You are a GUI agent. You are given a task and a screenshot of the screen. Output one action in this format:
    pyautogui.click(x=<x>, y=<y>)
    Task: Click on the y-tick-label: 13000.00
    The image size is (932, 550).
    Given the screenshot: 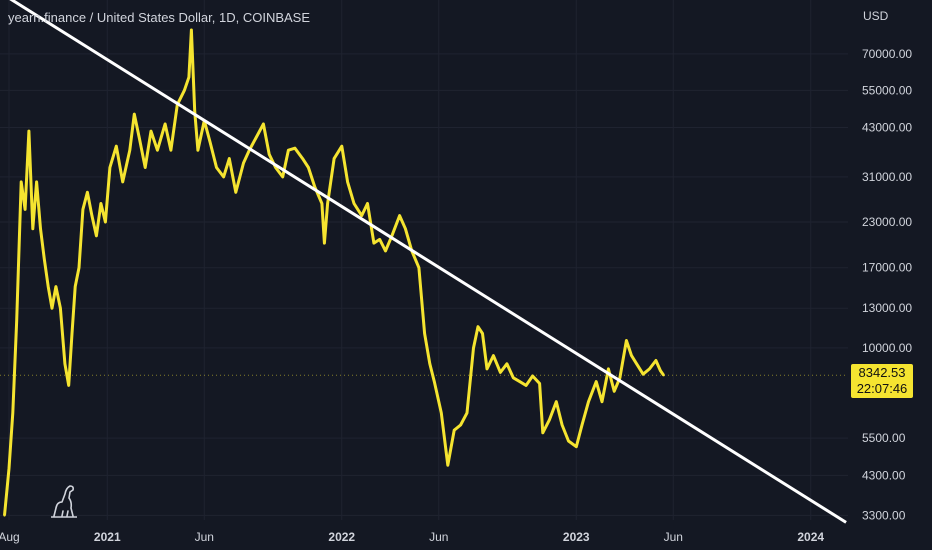 What is the action you would take?
    pyautogui.click(x=887, y=308)
    